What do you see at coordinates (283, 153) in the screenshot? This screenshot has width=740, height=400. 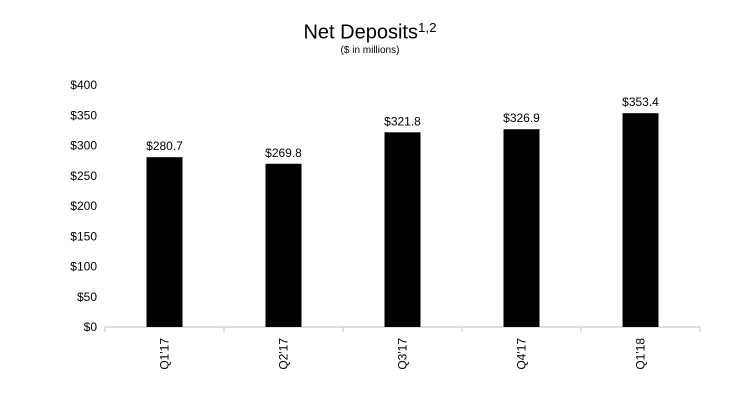 I see `data-label: $269.8` at bounding box center [283, 153].